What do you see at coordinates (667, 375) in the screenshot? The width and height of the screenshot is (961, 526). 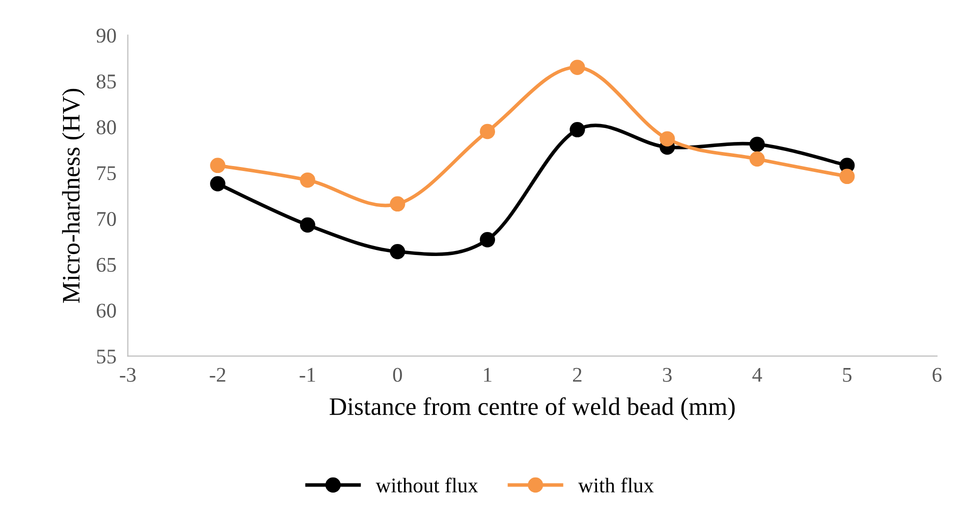 I see `x-tick-label: 3` at bounding box center [667, 375].